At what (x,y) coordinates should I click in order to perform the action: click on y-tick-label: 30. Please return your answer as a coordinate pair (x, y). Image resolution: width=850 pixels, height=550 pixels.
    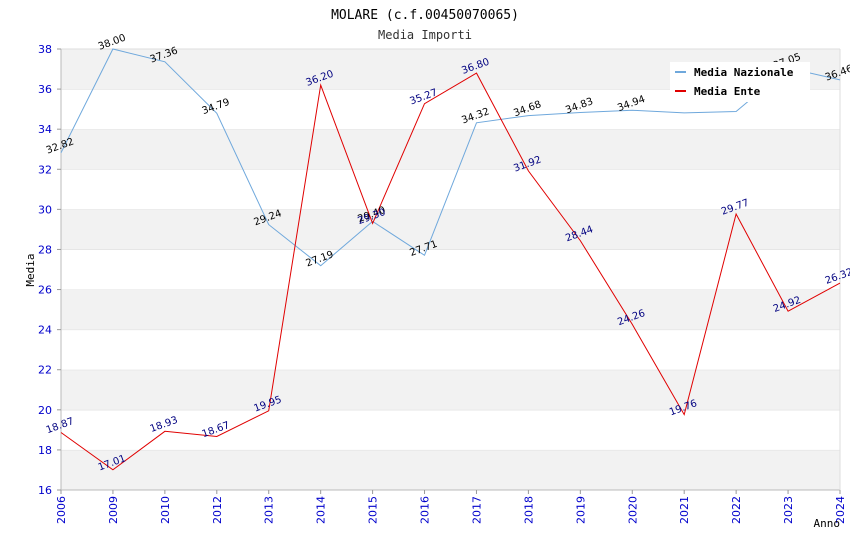
    Looking at the image, I should click on (45, 209).